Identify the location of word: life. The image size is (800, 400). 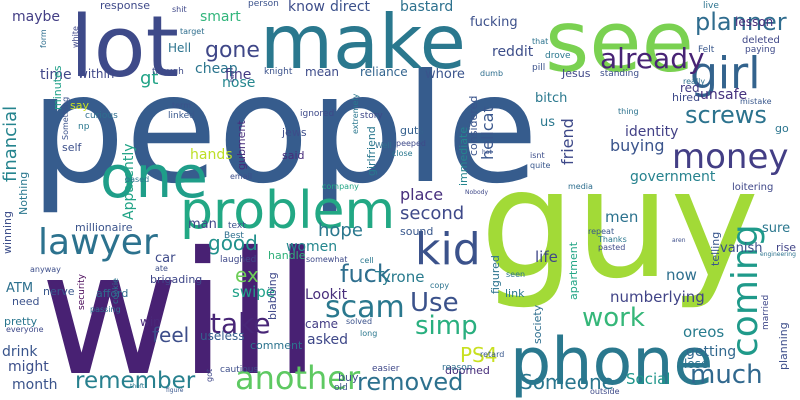
(546, 257).